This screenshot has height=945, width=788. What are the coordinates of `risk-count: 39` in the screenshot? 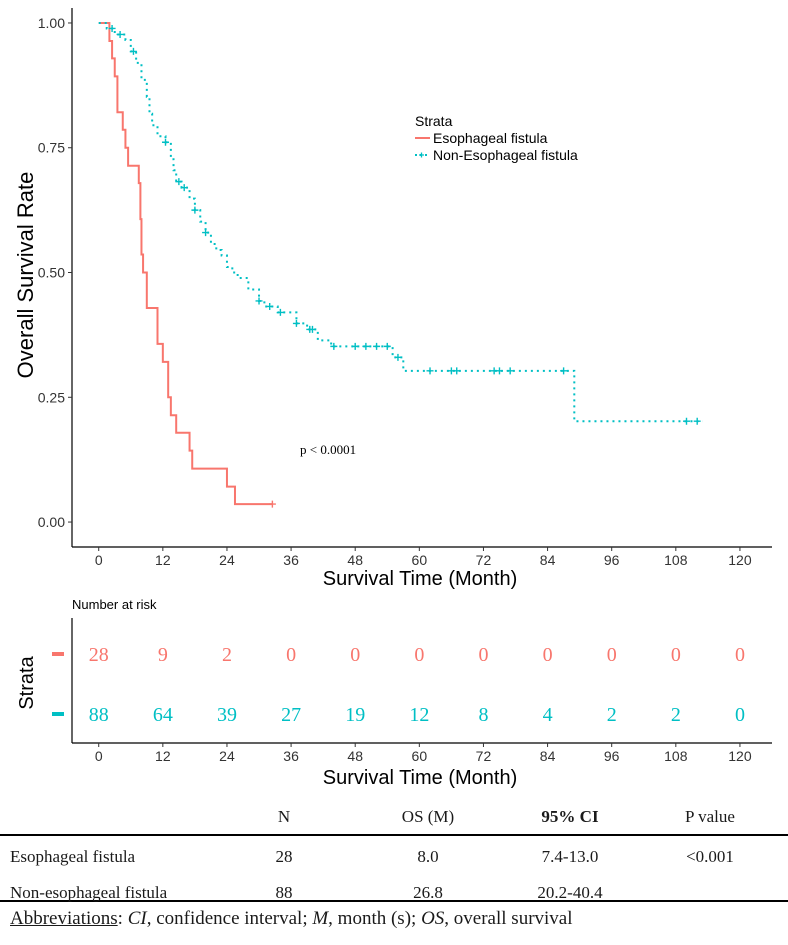 It's located at (227, 715).